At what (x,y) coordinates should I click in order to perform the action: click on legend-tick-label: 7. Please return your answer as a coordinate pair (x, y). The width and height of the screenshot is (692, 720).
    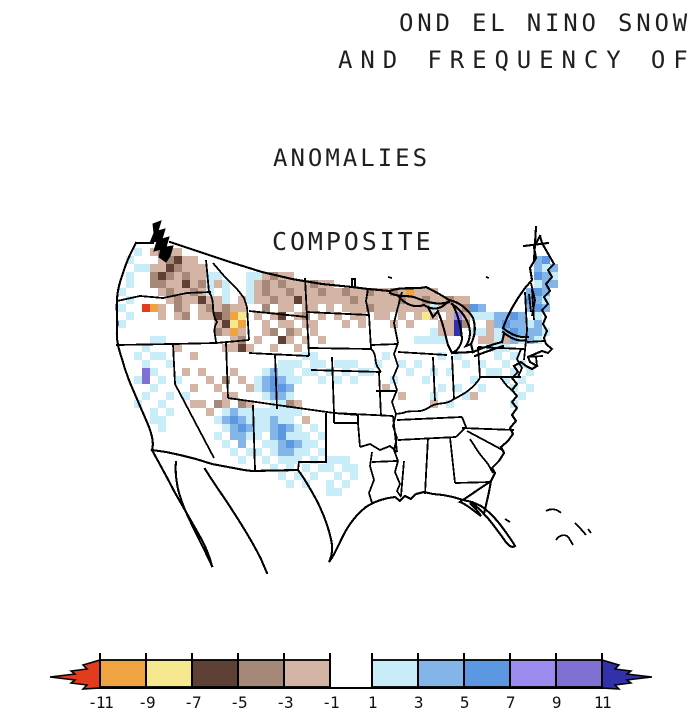
    Looking at the image, I should click on (510, 702).